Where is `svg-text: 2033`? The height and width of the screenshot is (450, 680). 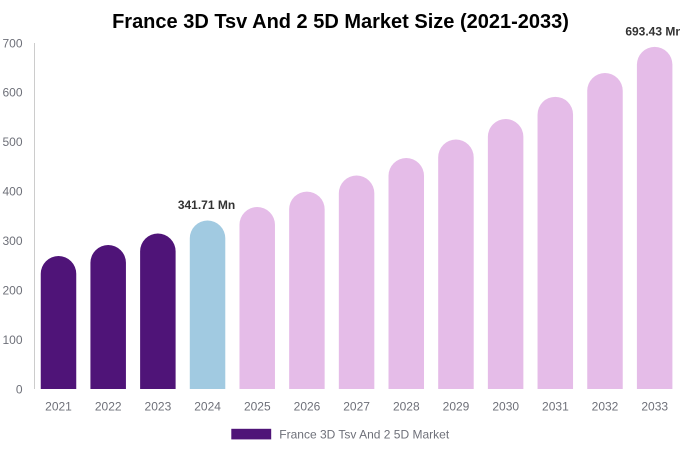 svg-text: 2033 is located at coordinates (654, 407).